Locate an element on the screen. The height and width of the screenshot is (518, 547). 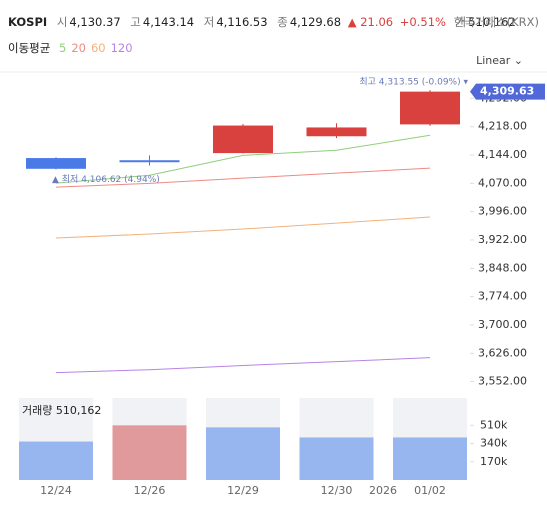
ma-legend-item: 5 is located at coordinates (62, 48).